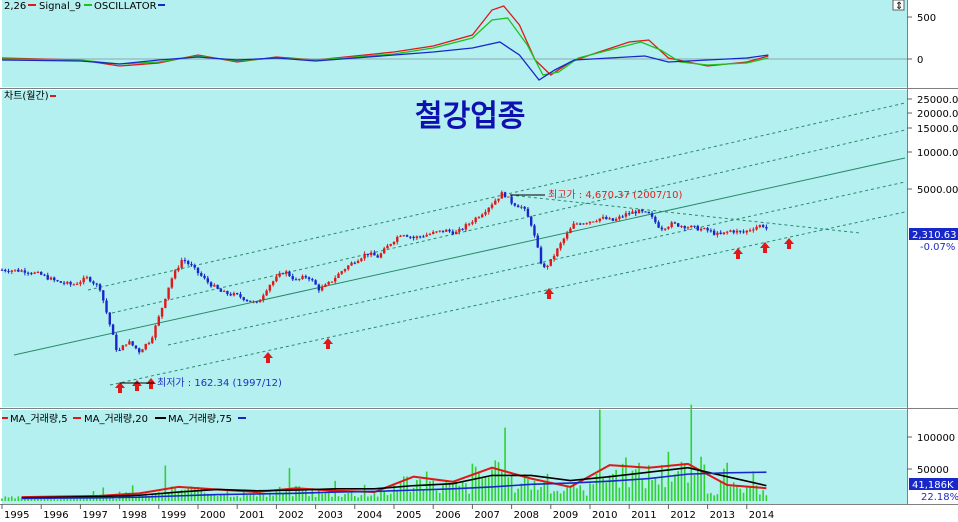 The image size is (958, 522). Describe the element at coordinates (94, 515) in the screenshot. I see `x-tick-label: 1997` at that location.